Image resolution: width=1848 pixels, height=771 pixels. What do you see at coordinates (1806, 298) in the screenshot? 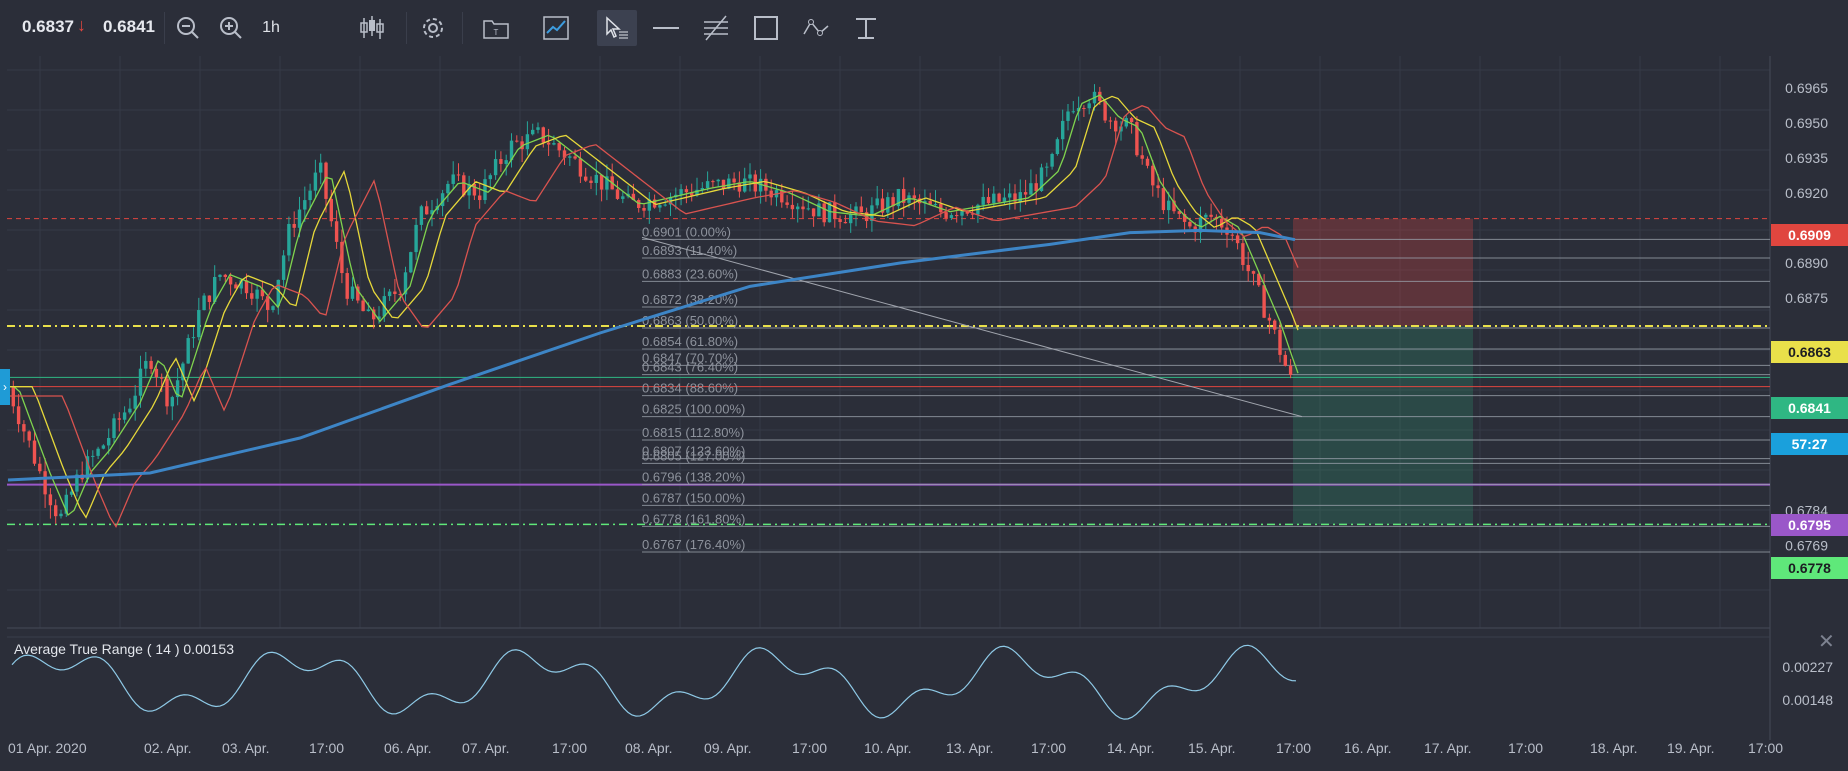
I see `price-tick-label: 0.6875` at bounding box center [1806, 298].